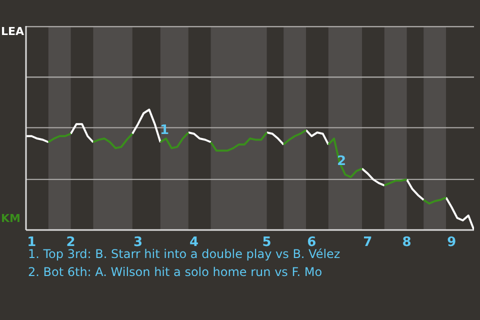  Describe the element at coordinates (165, 130) in the screenshot. I see `annotation: 1` at that location.